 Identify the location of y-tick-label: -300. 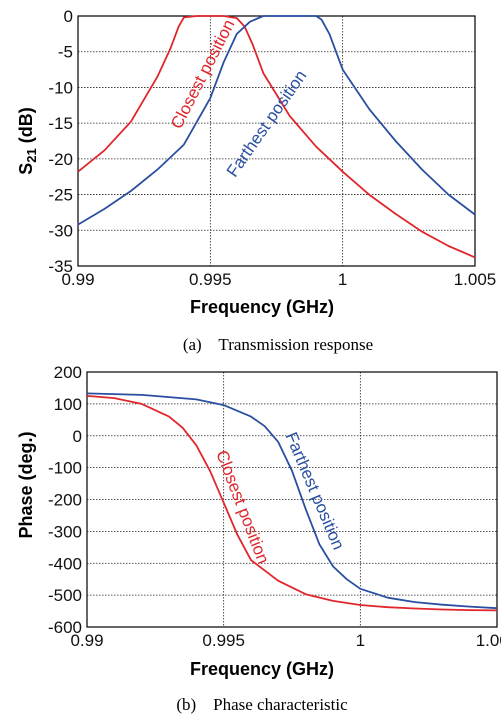
(65, 531).